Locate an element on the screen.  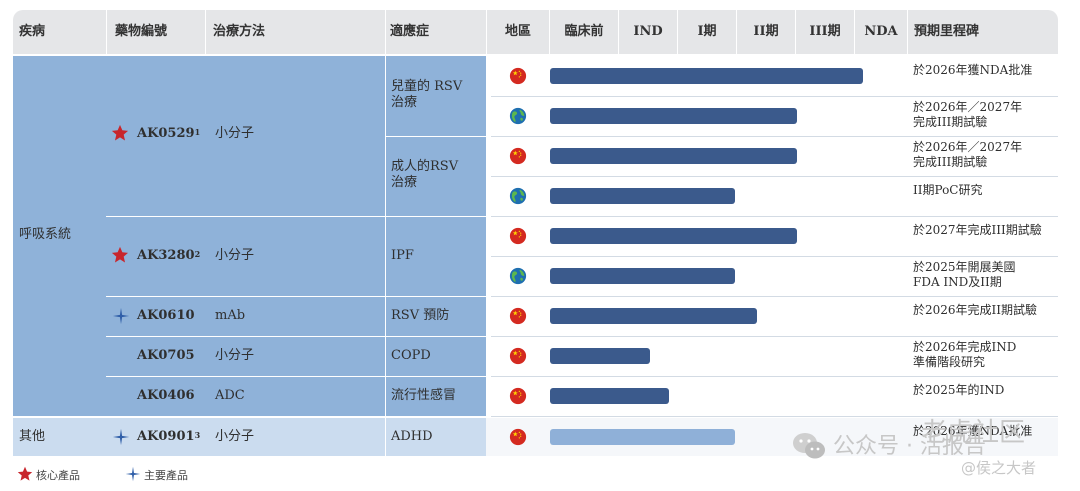
drug-code: AK0705 is located at coordinates (166, 355).